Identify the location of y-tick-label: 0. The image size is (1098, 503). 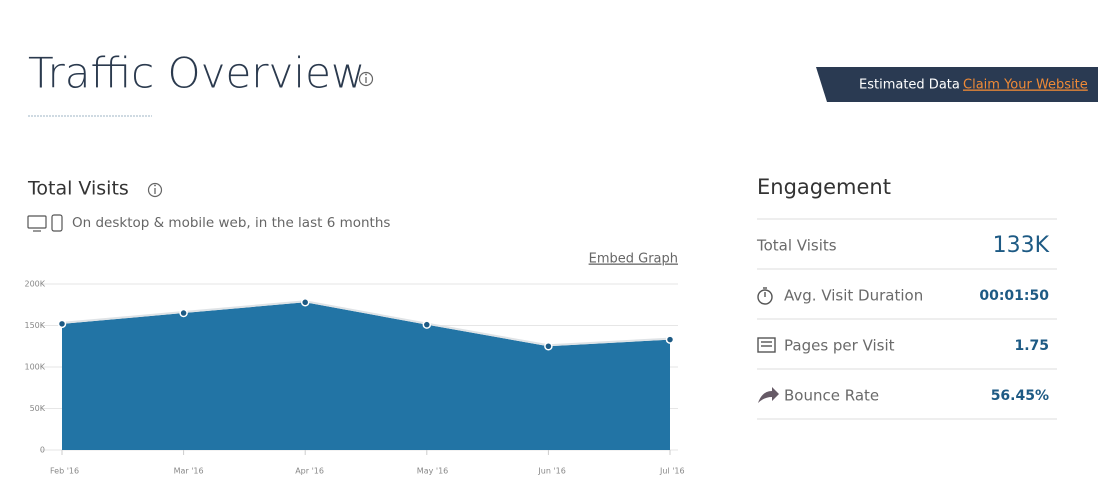
(42, 450).